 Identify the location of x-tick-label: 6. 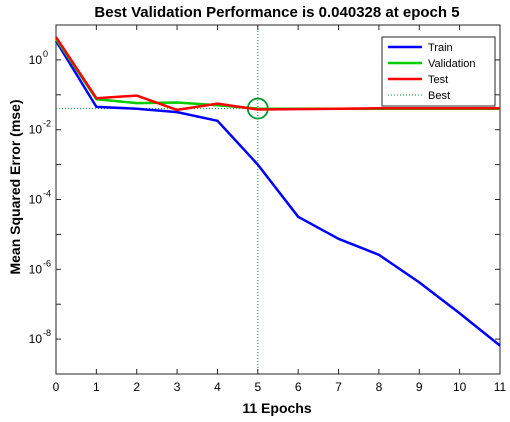
(298, 387).